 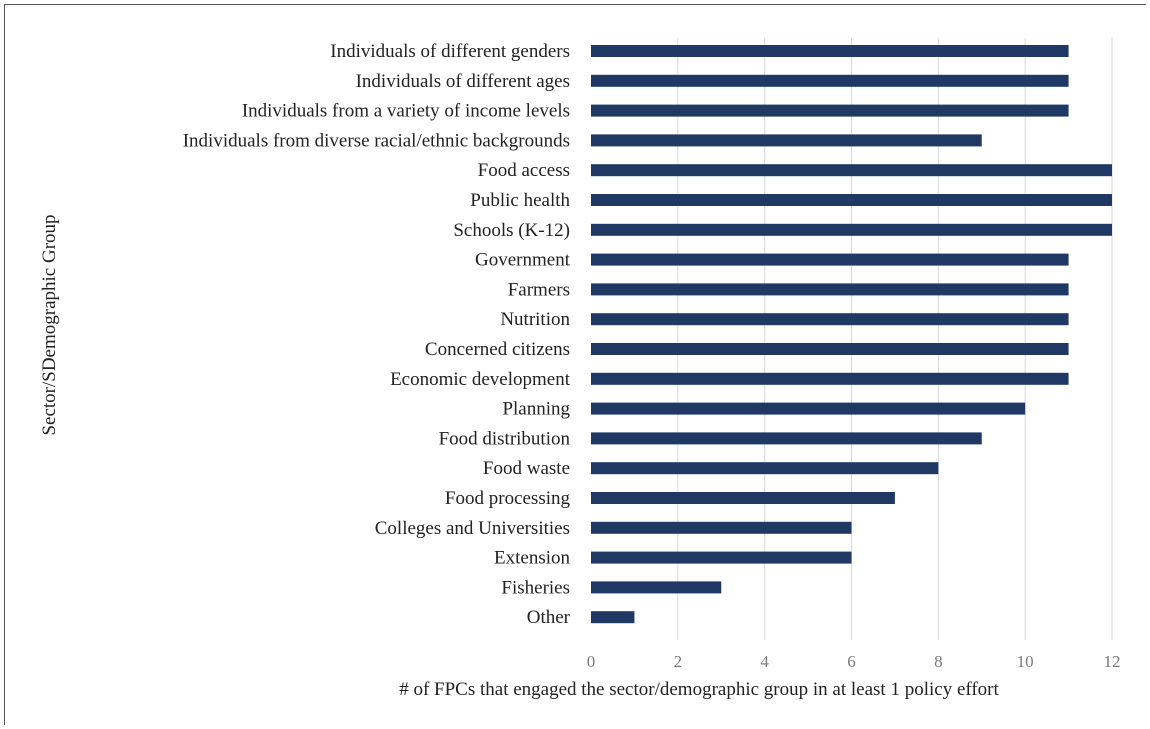 What do you see at coordinates (526, 468) in the screenshot?
I see `category-label: Food waste` at bounding box center [526, 468].